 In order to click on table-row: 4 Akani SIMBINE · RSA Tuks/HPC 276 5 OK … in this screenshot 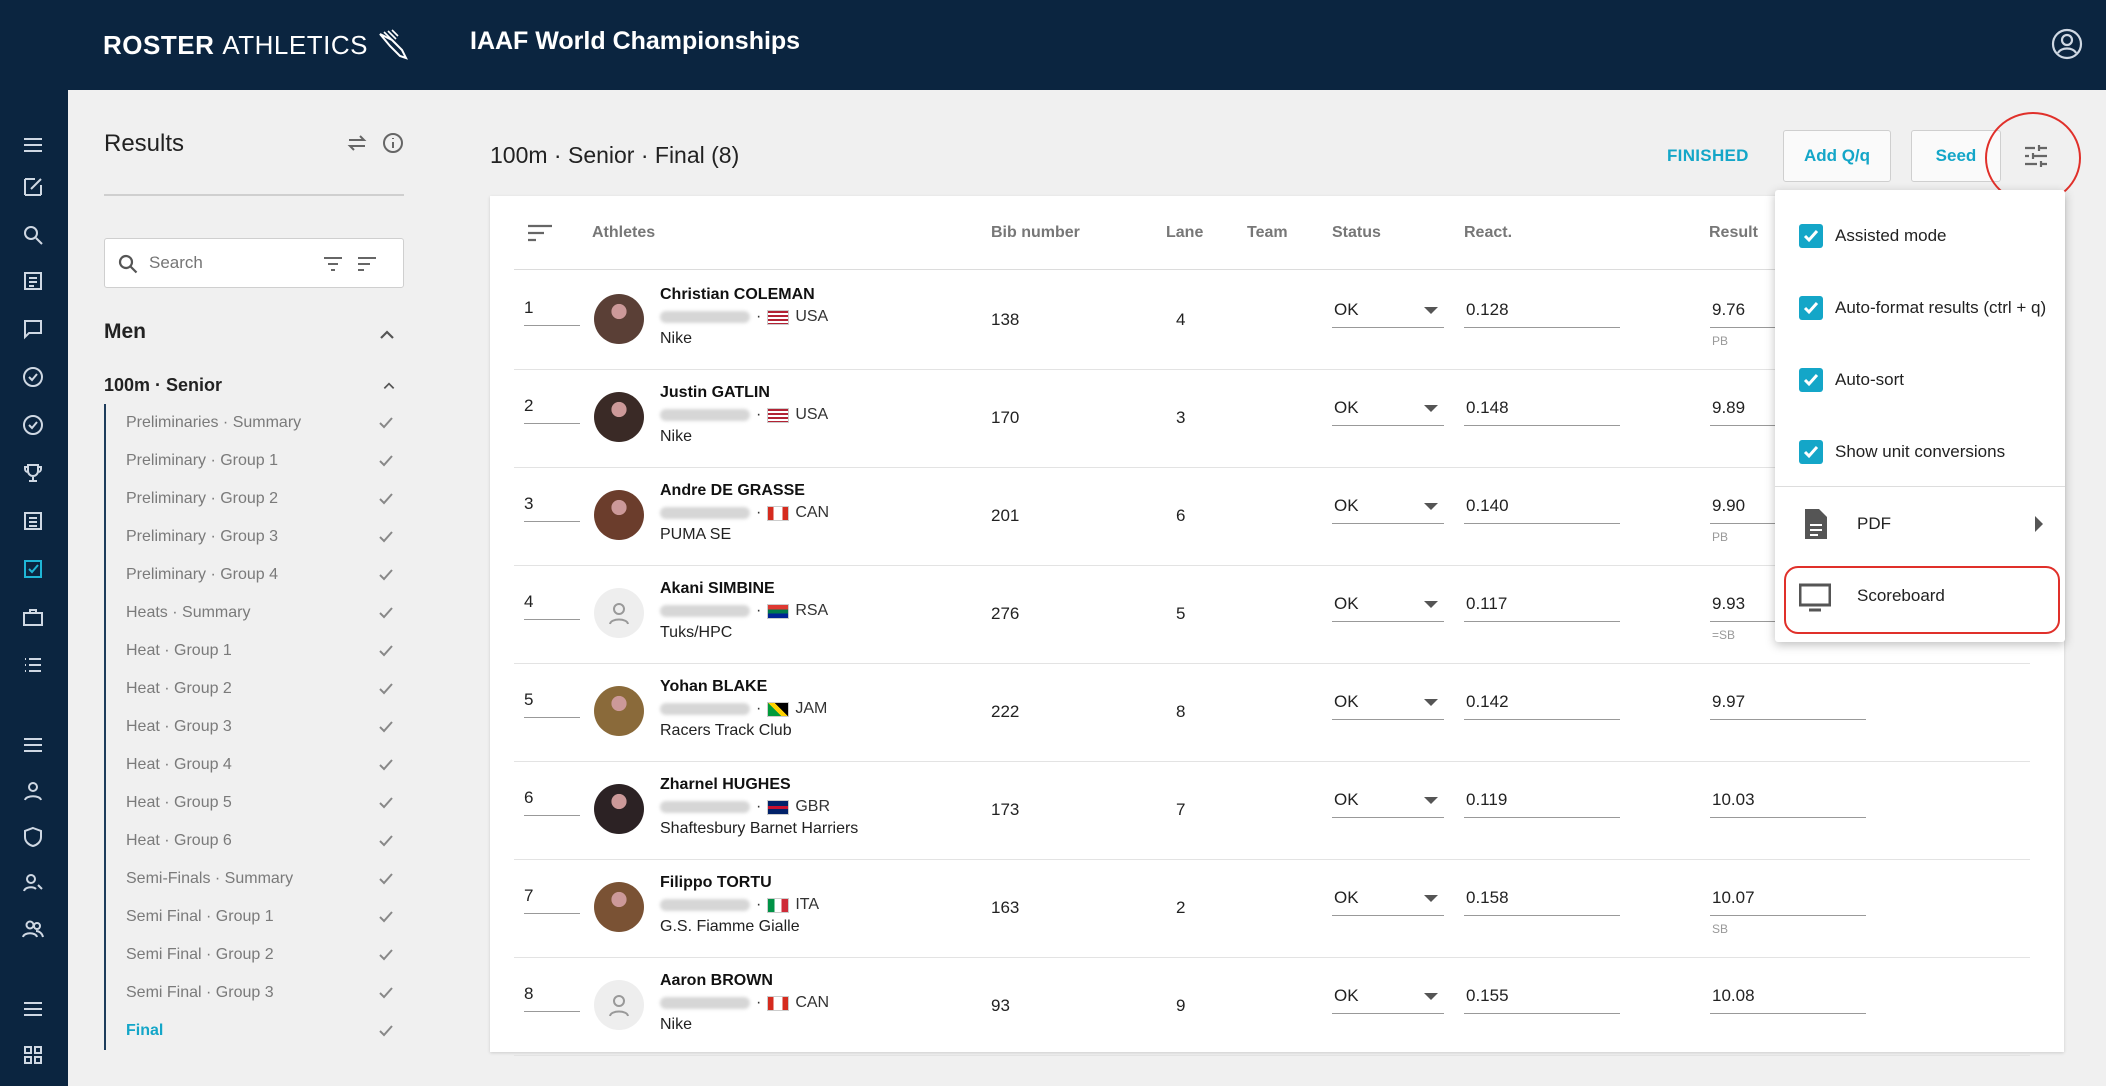, I will do `click(1277, 615)`.